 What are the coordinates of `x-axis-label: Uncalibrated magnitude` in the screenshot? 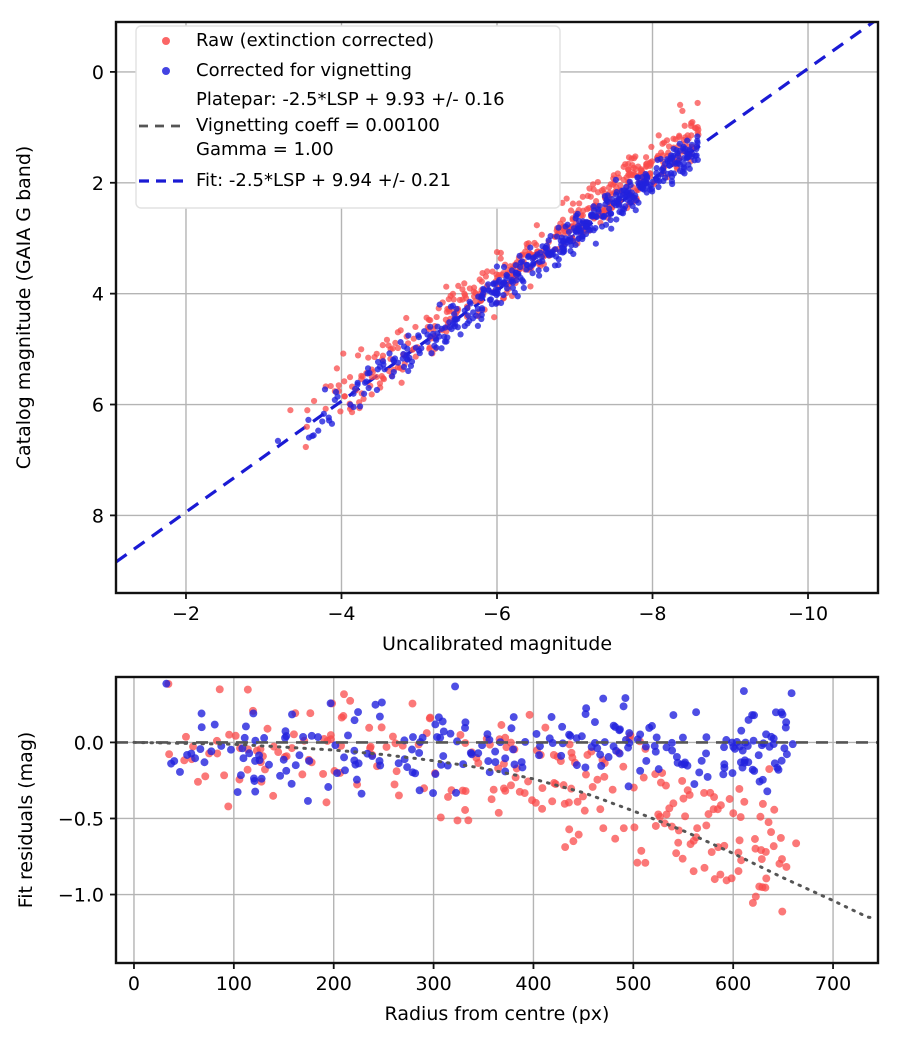 It's located at (497, 644).